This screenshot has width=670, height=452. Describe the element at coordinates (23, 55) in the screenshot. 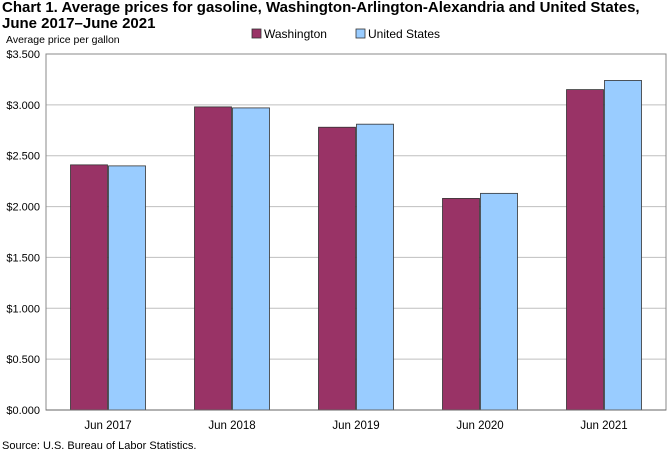

I see `y-tick-label: $3.500` at that location.